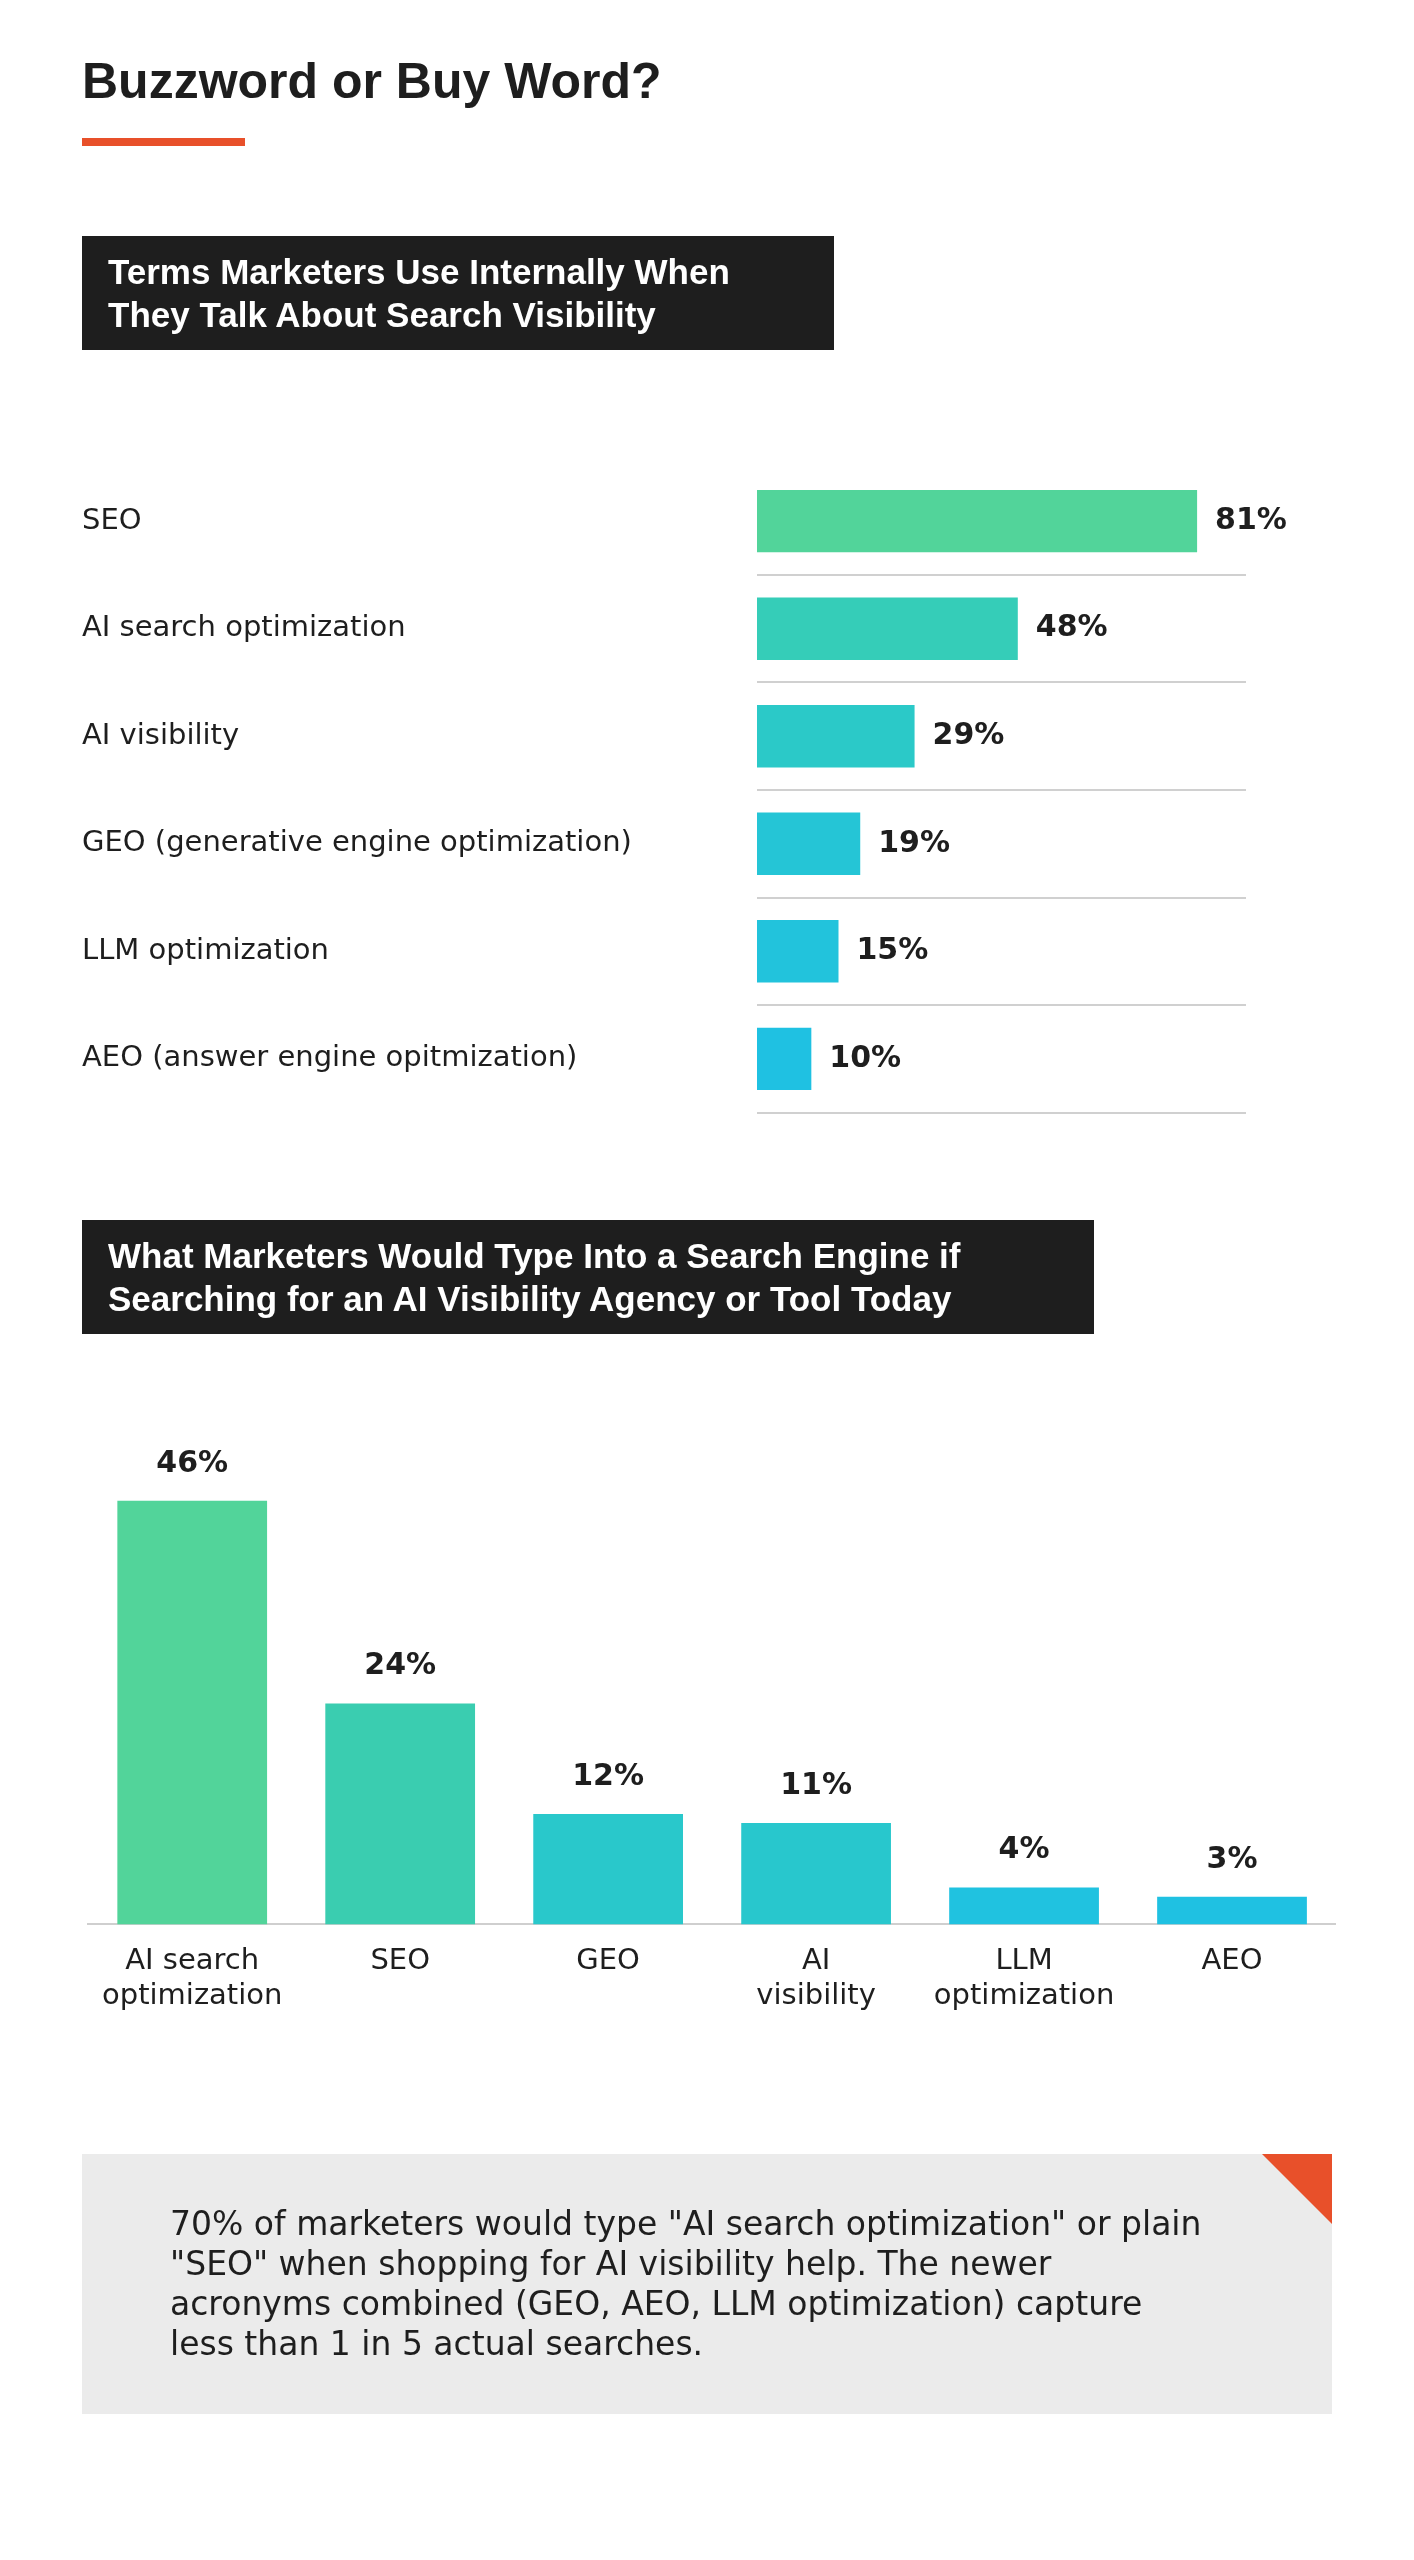 Image resolution: width=1414 pixels, height=2560 pixels. Describe the element at coordinates (608, 1959) in the screenshot. I see `x-tick-label: GEO` at that location.